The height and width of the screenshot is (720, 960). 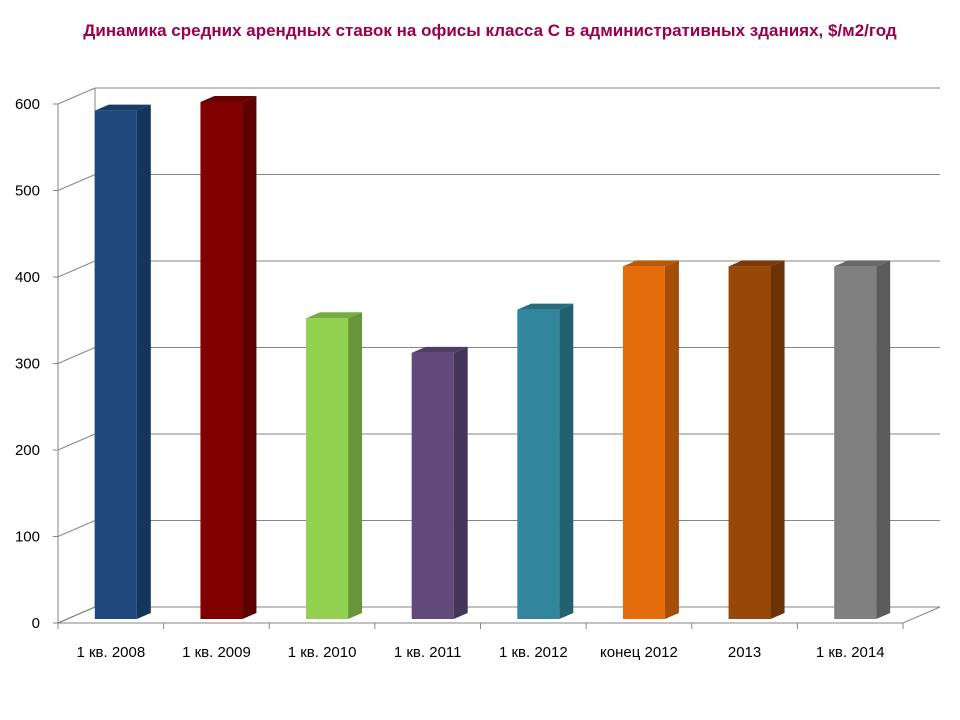 What do you see at coordinates (850, 652) in the screenshot?
I see `x-tick-label: 1 кв. 2014` at bounding box center [850, 652].